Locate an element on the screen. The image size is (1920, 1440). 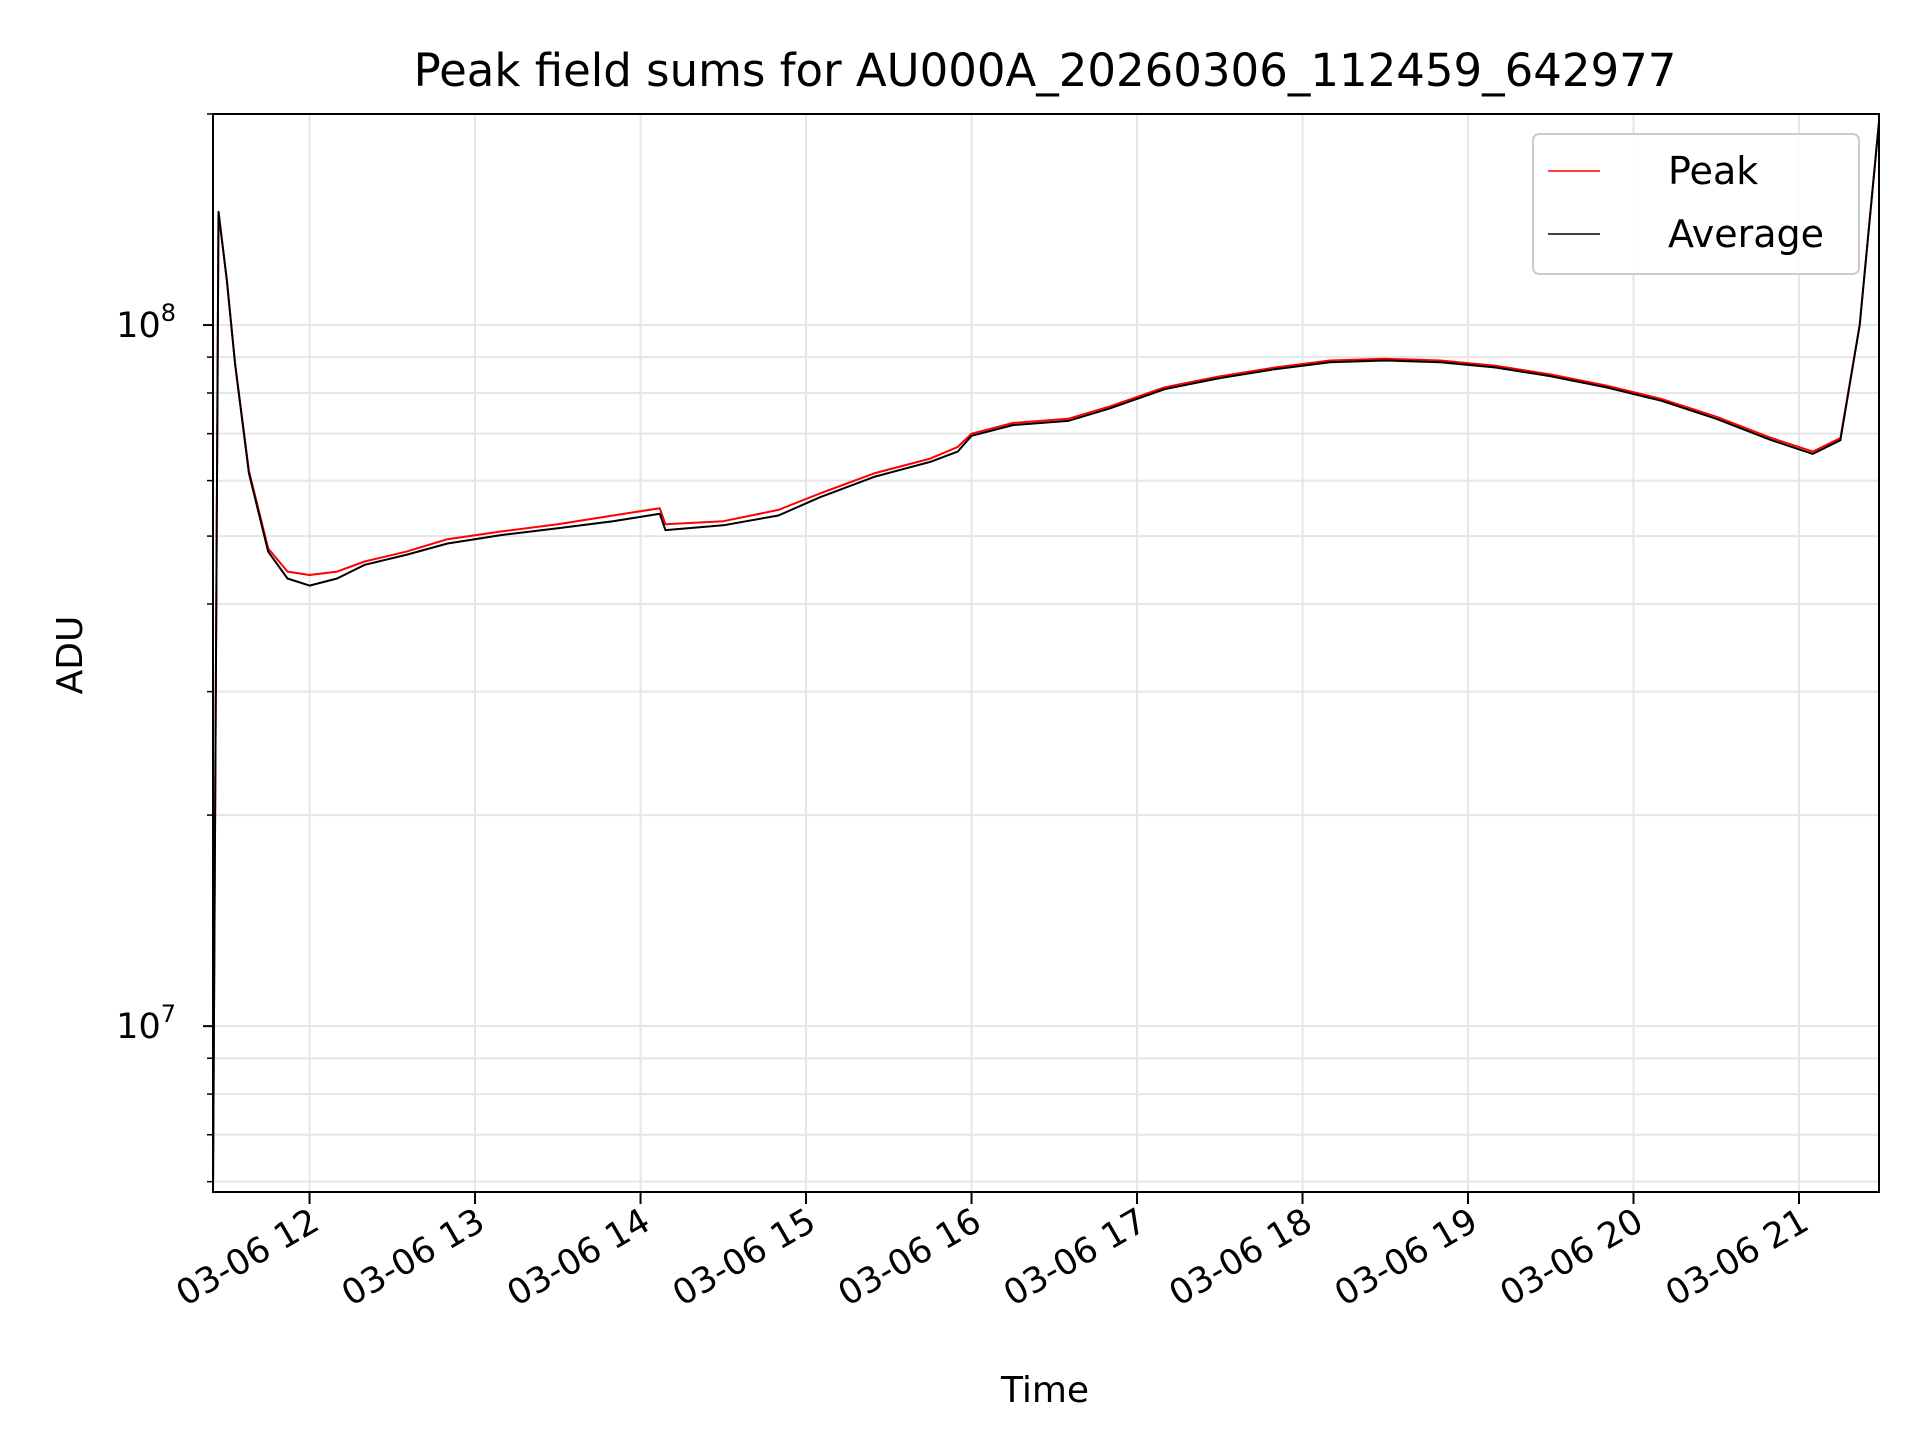
y-tick-label: 10⁸ is located at coordinates (146, 322).